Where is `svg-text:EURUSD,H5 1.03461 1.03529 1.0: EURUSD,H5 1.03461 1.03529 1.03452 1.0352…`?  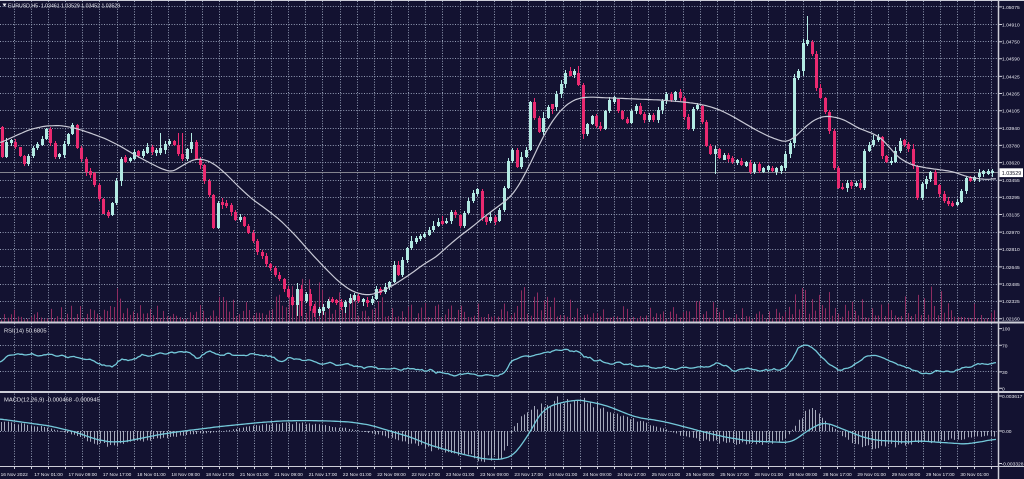 svg-text:EURUSD,H5 1.03461 1.03529 1.0: EURUSD,H5 1.03461 1.03529 1.03452 1.0352… is located at coordinates (64, 6).